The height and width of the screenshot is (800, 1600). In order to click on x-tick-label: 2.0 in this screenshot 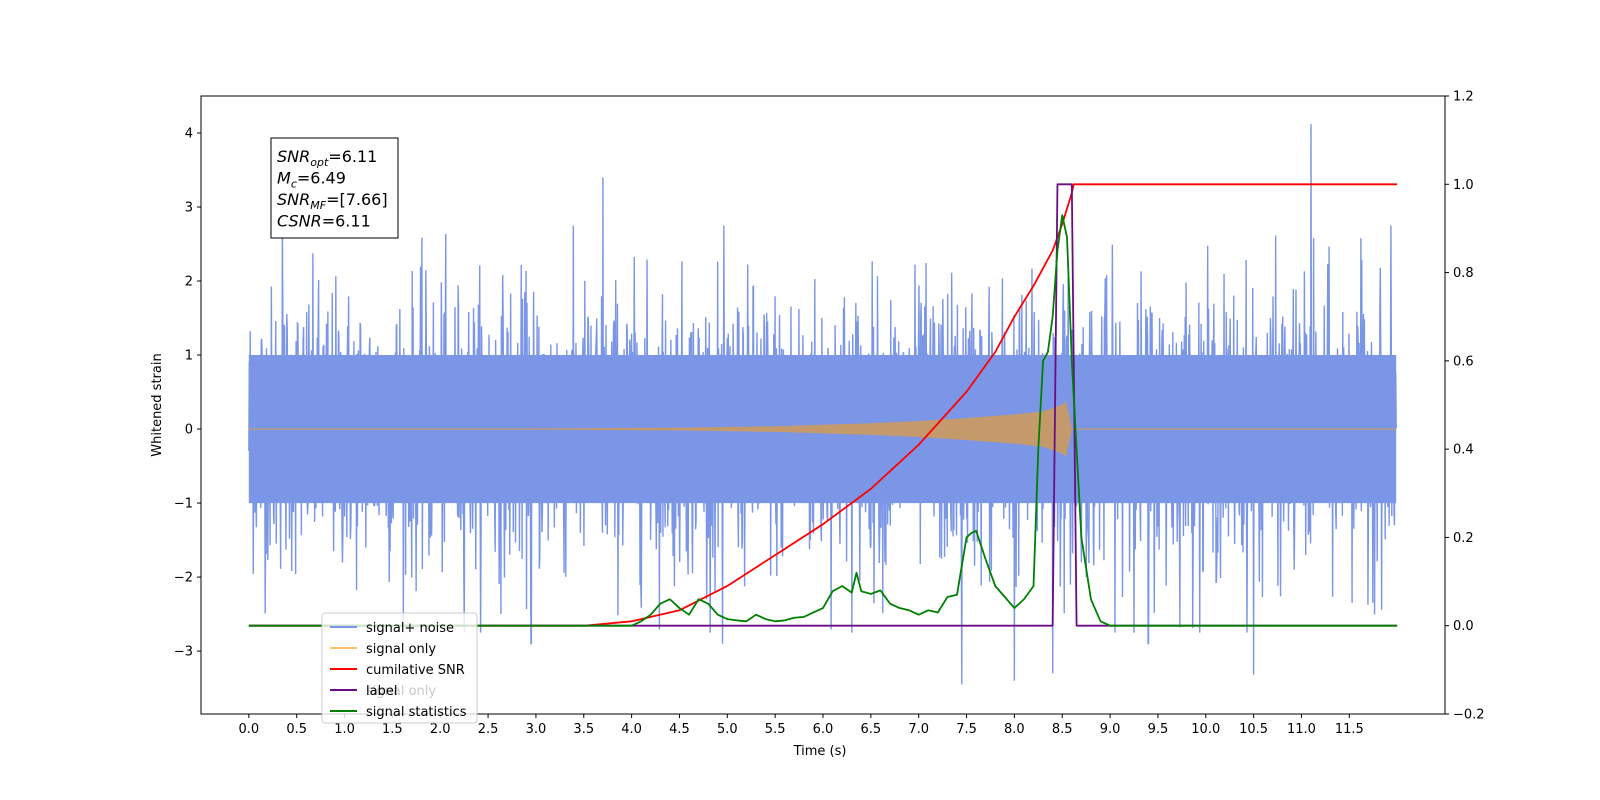, I will do `click(440, 729)`.